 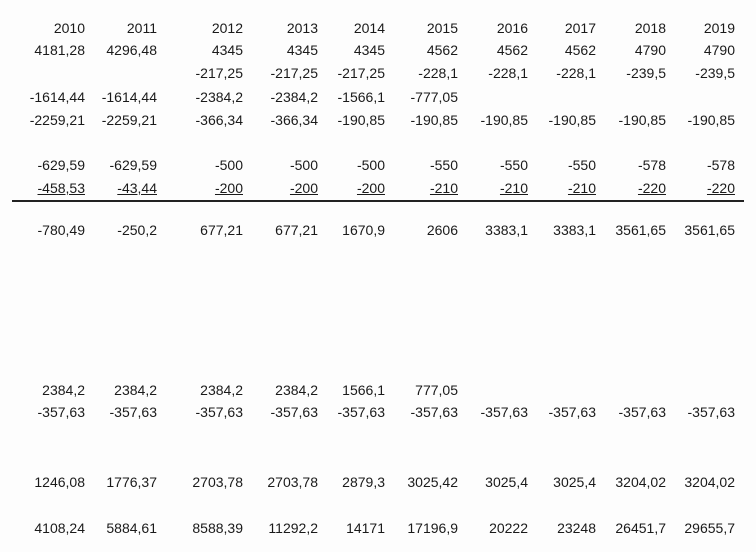 I want to click on table-cell: 3025,42, so click(x=432, y=482).